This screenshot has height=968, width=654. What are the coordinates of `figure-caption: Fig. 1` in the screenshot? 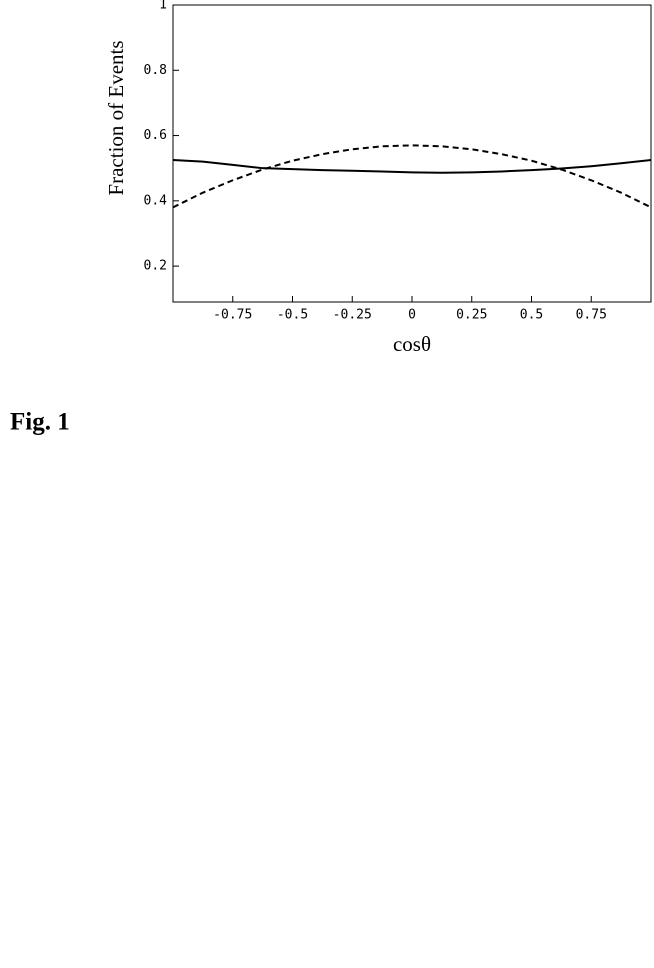 It's located at (40, 422).